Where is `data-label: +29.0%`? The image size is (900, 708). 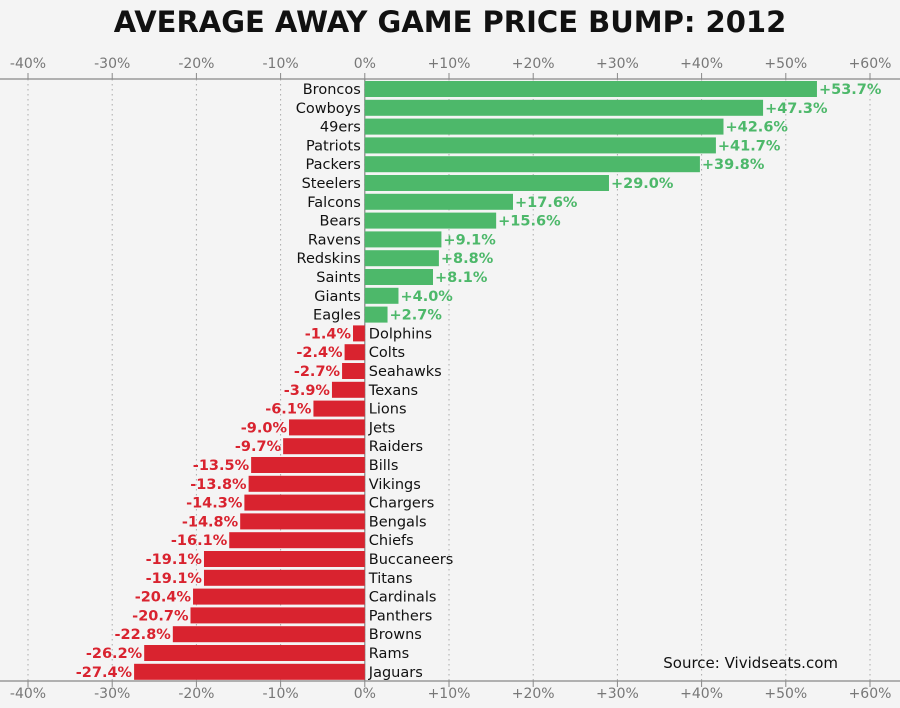 data-label: +29.0% is located at coordinates (642, 184).